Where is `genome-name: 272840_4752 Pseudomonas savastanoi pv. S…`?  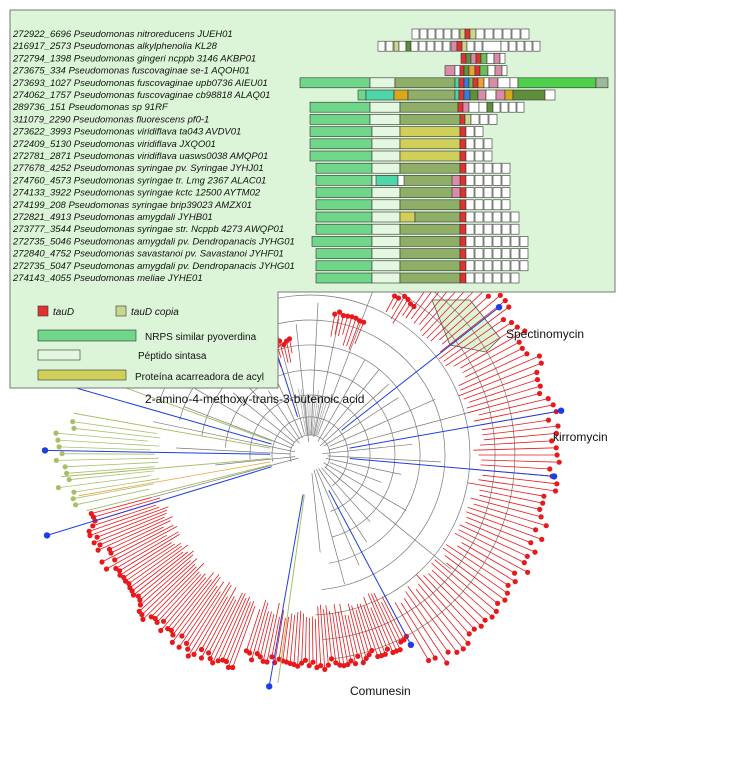 genome-name: 272840_4752 Pseudomonas savastanoi pv. S… is located at coordinates (148, 254).